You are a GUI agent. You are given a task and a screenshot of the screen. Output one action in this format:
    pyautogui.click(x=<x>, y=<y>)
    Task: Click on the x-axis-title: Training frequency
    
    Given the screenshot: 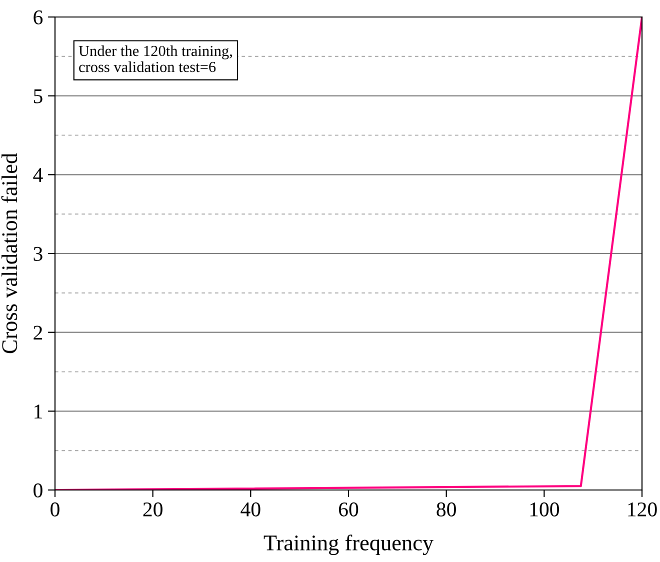 What is the action you would take?
    pyautogui.click(x=349, y=545)
    